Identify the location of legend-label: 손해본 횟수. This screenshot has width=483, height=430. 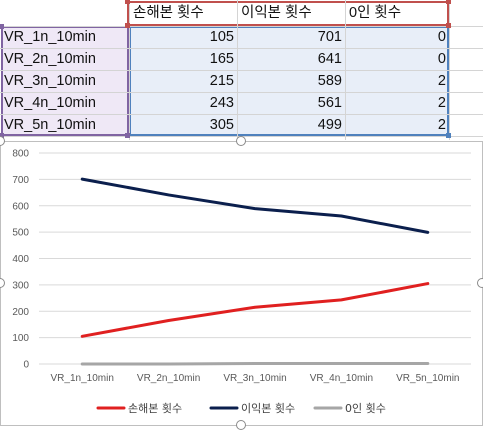
(155, 408).